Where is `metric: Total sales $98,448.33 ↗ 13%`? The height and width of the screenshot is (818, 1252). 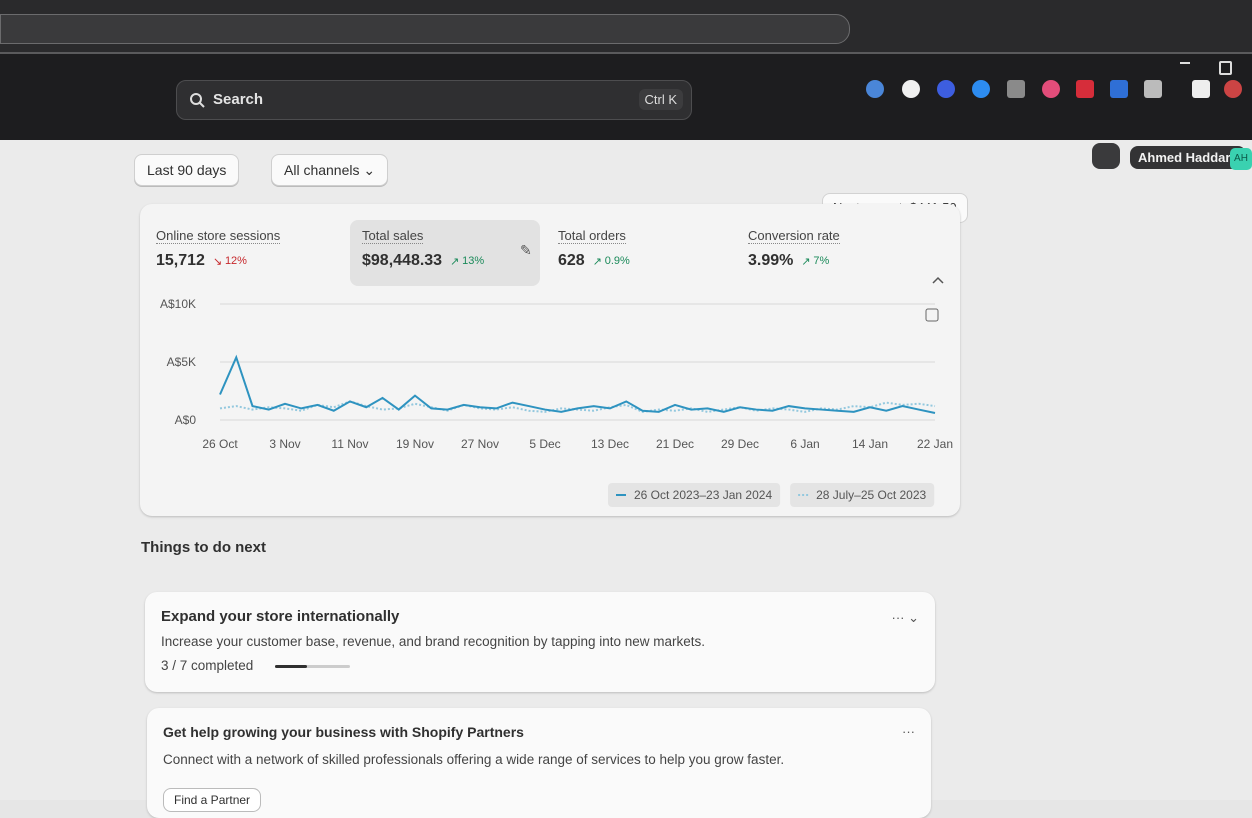
metric: Total sales $98,448.33 ↗ 13% is located at coordinates (445, 253).